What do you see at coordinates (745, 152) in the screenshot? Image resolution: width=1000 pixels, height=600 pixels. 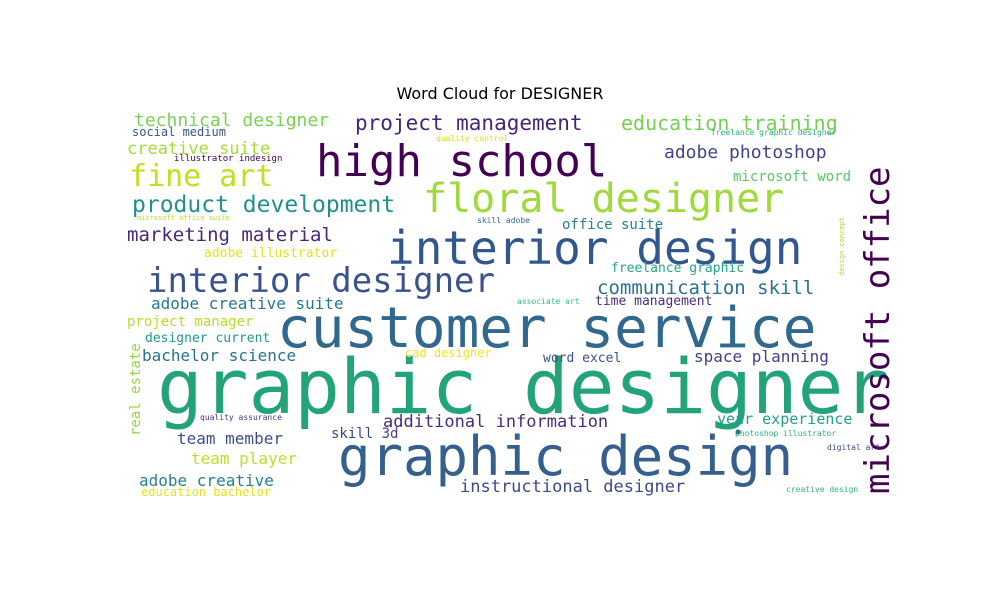 I see `word-adobe-photoshop: adobe photoshop` at bounding box center [745, 152].